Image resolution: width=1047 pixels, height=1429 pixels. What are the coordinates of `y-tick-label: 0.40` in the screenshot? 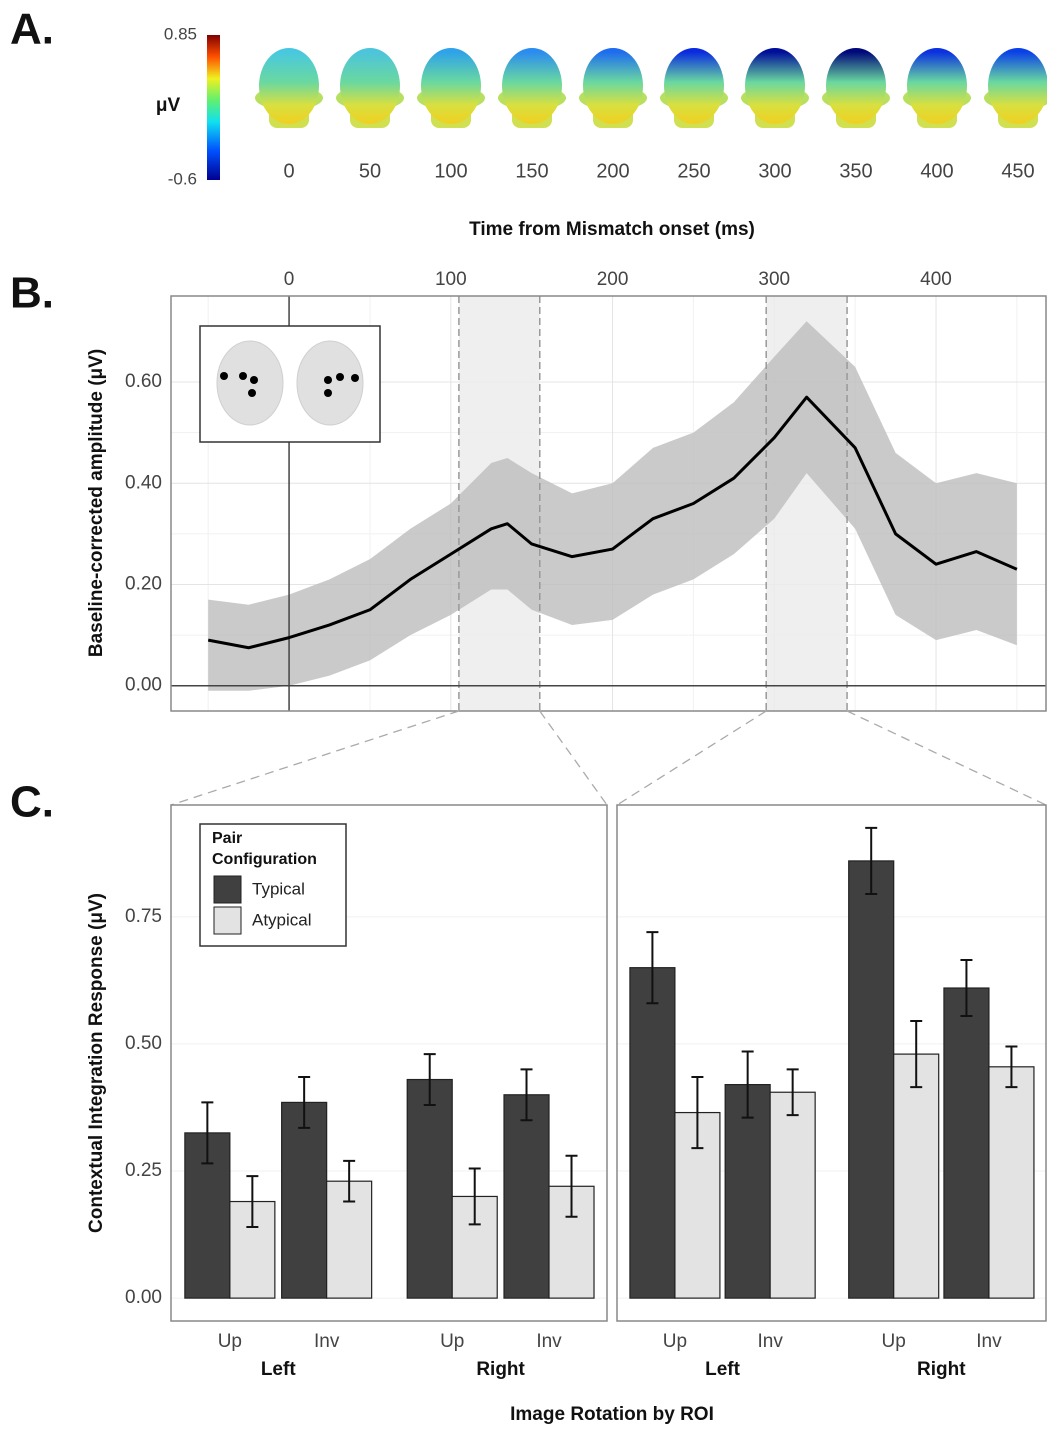 It's located at (143, 482).